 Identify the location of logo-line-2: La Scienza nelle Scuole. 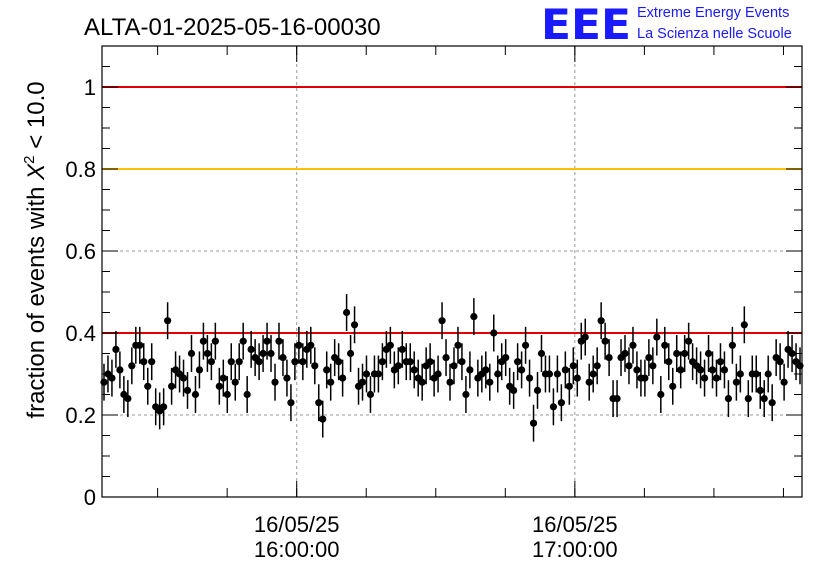
(714, 34).